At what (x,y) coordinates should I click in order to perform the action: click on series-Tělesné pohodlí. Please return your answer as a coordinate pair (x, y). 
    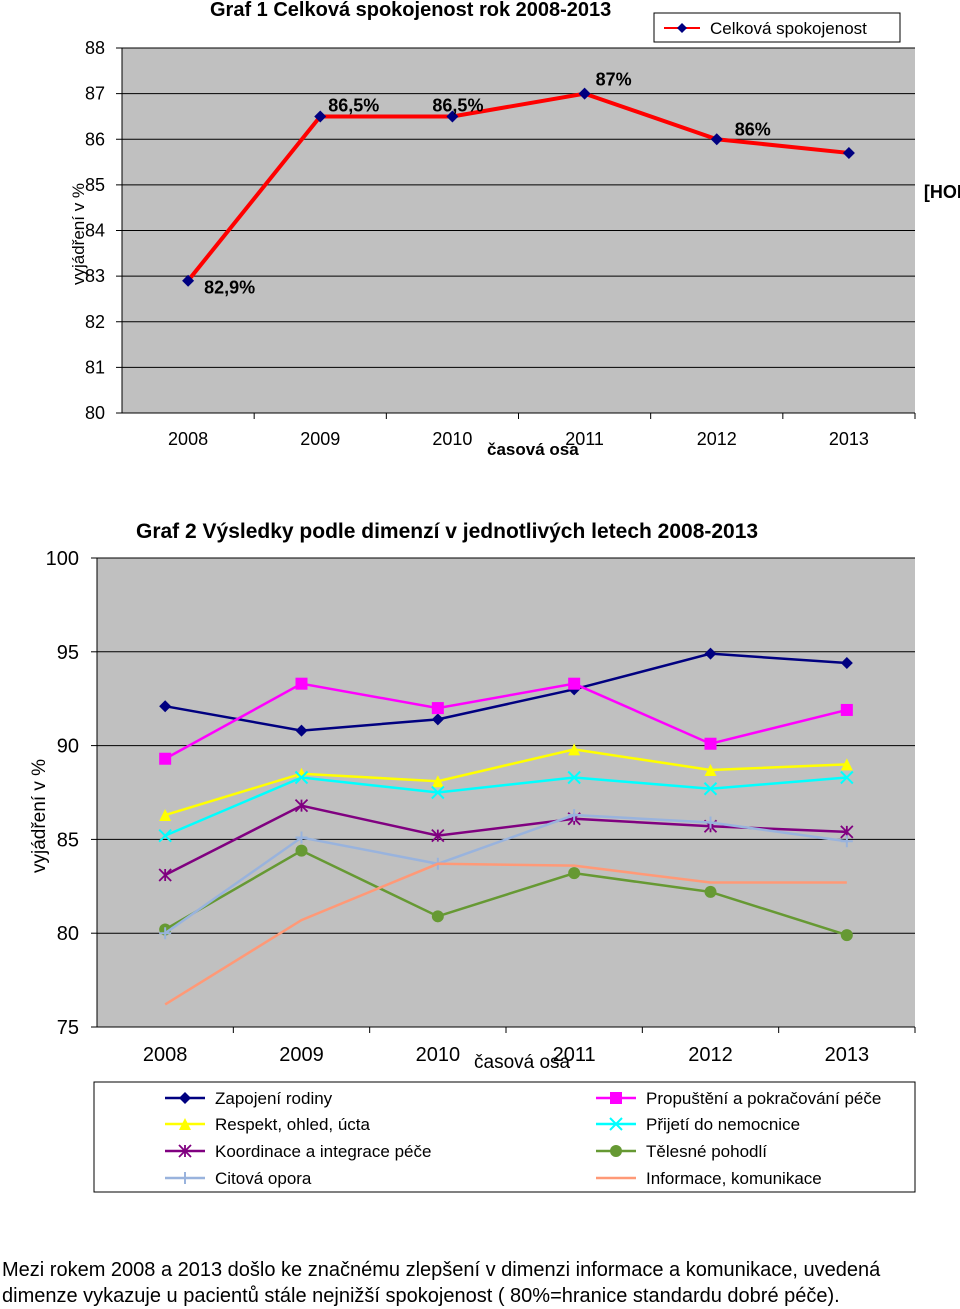
    Looking at the image, I should click on (506, 893).